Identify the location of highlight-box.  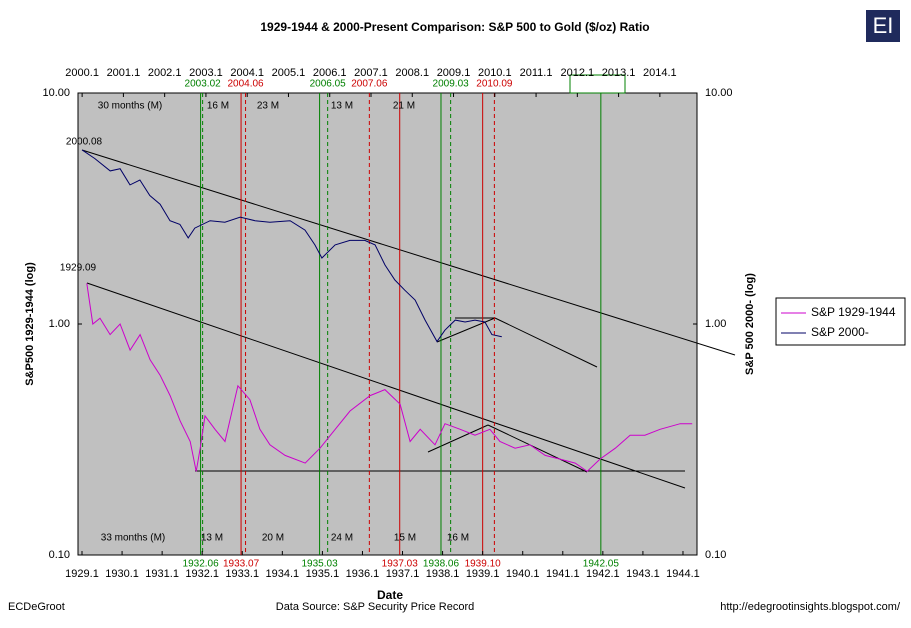
(597, 84).